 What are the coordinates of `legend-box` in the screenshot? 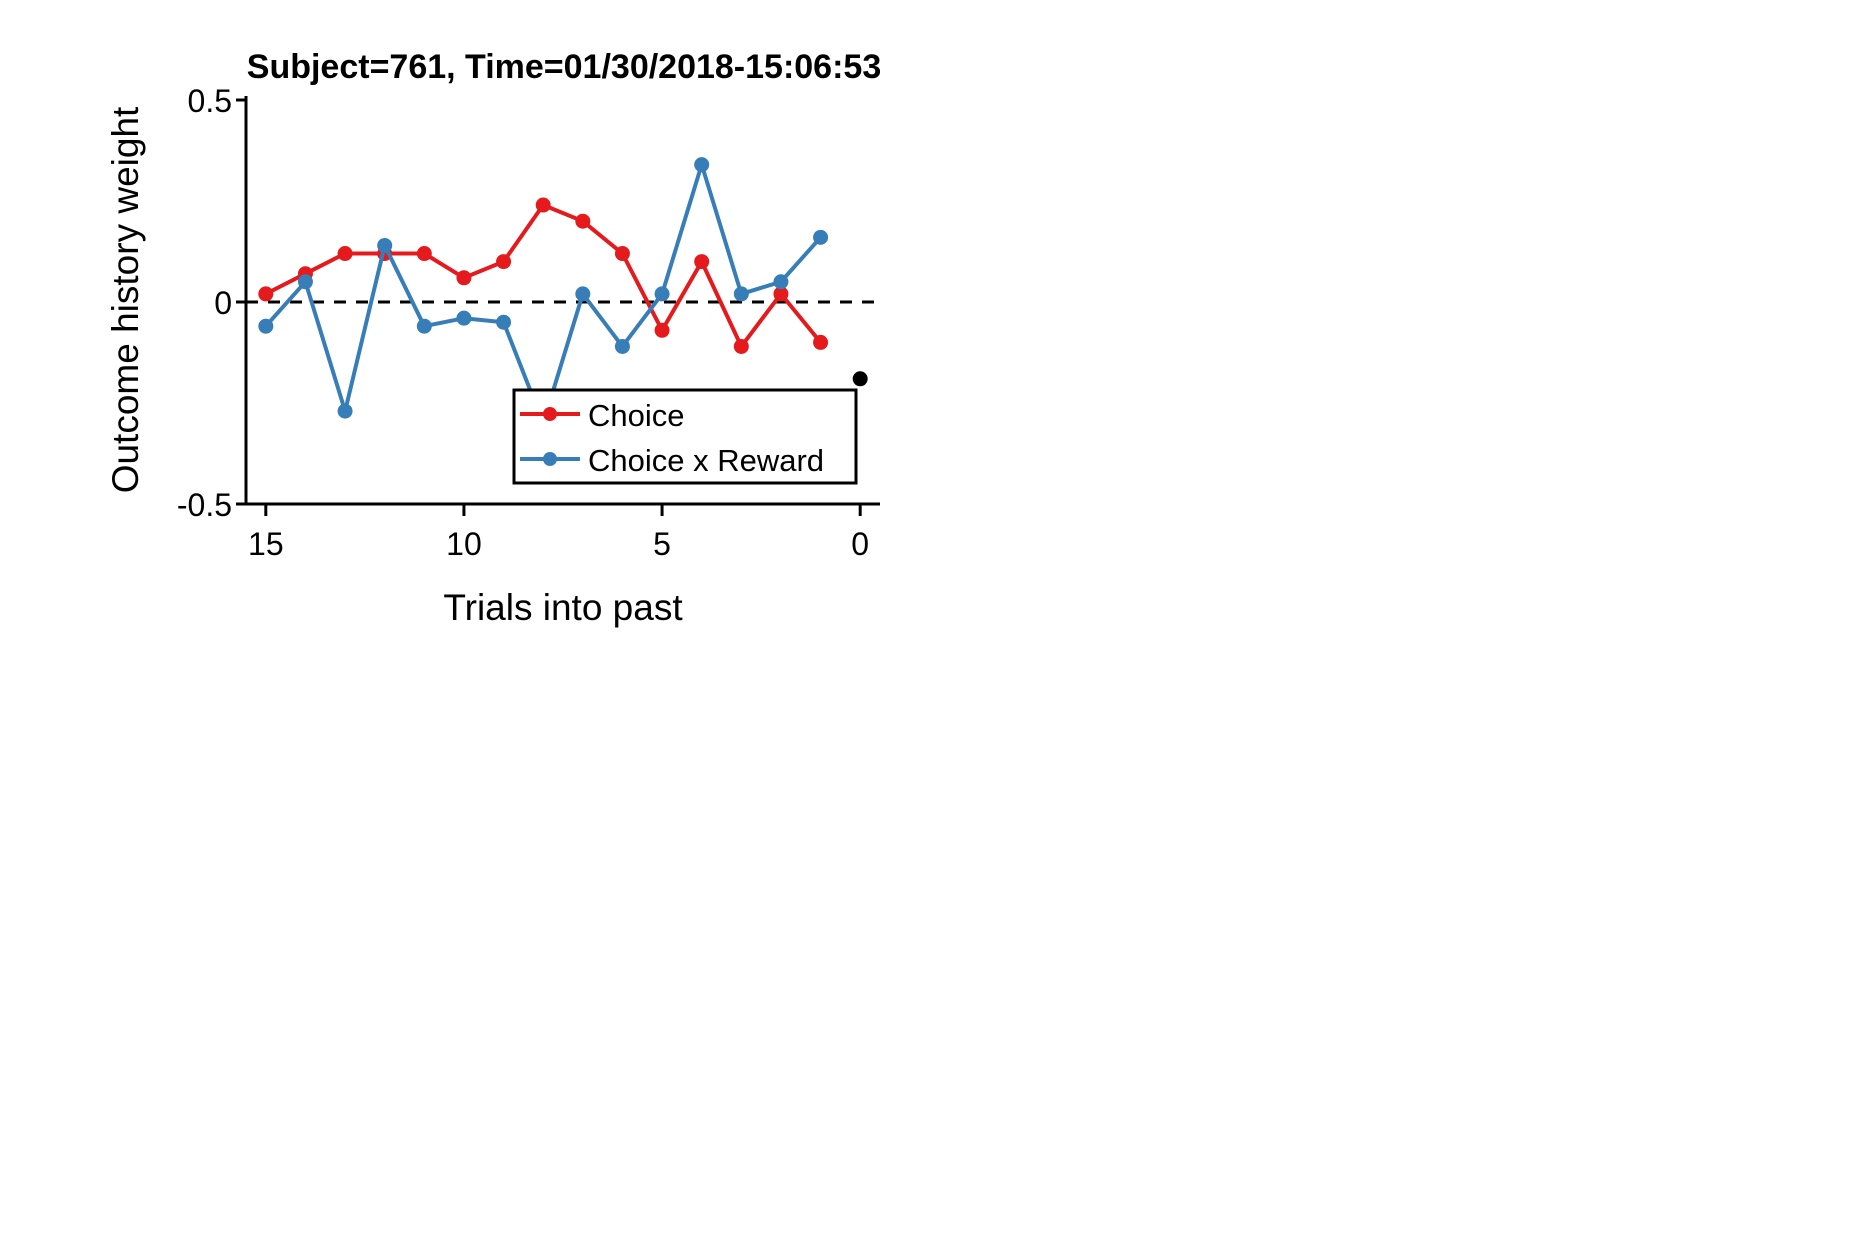 It's located at (685, 436).